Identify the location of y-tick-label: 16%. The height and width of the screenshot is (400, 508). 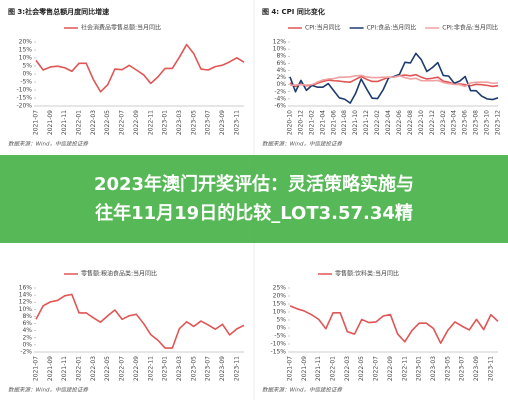
(26, 288).